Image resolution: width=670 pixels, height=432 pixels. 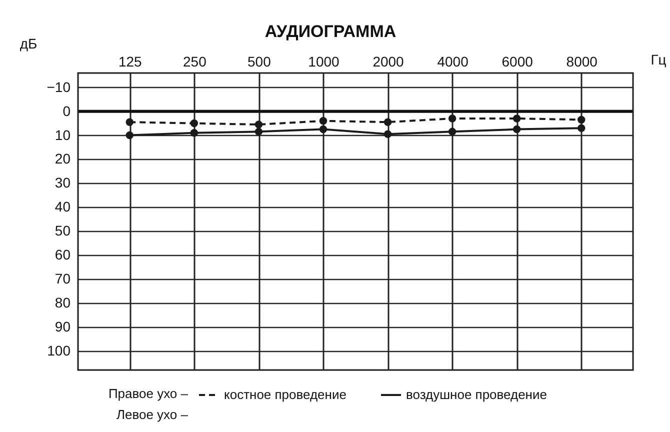 I want to click on y-tick-label: 80, so click(x=62, y=302).